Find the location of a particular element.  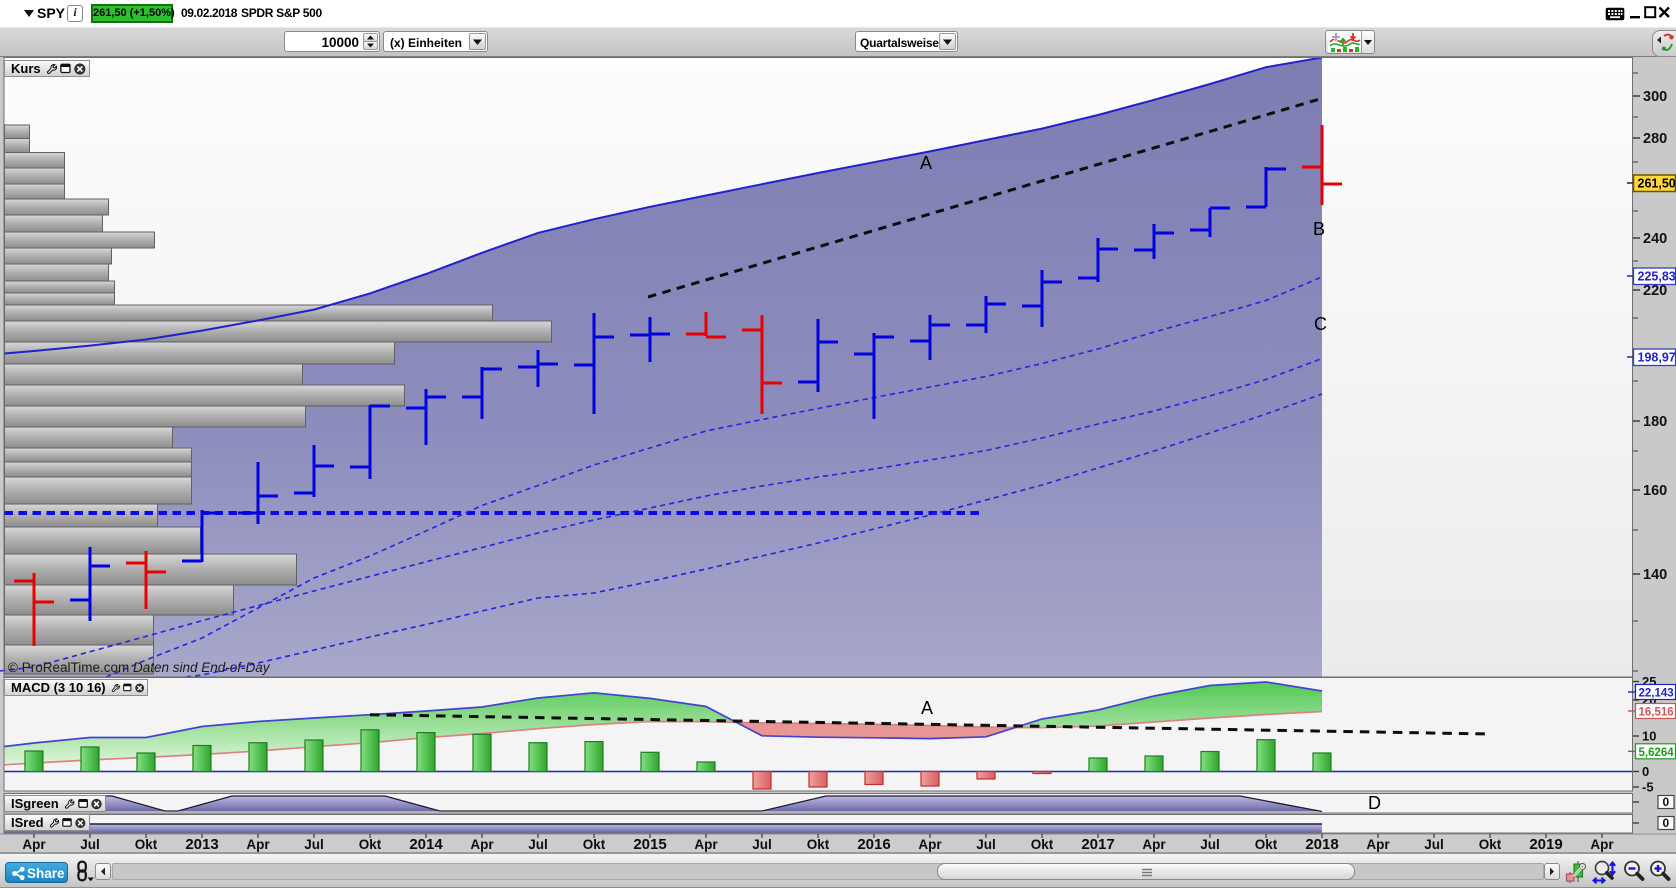

svg-text: B is located at coordinates (1319, 229).